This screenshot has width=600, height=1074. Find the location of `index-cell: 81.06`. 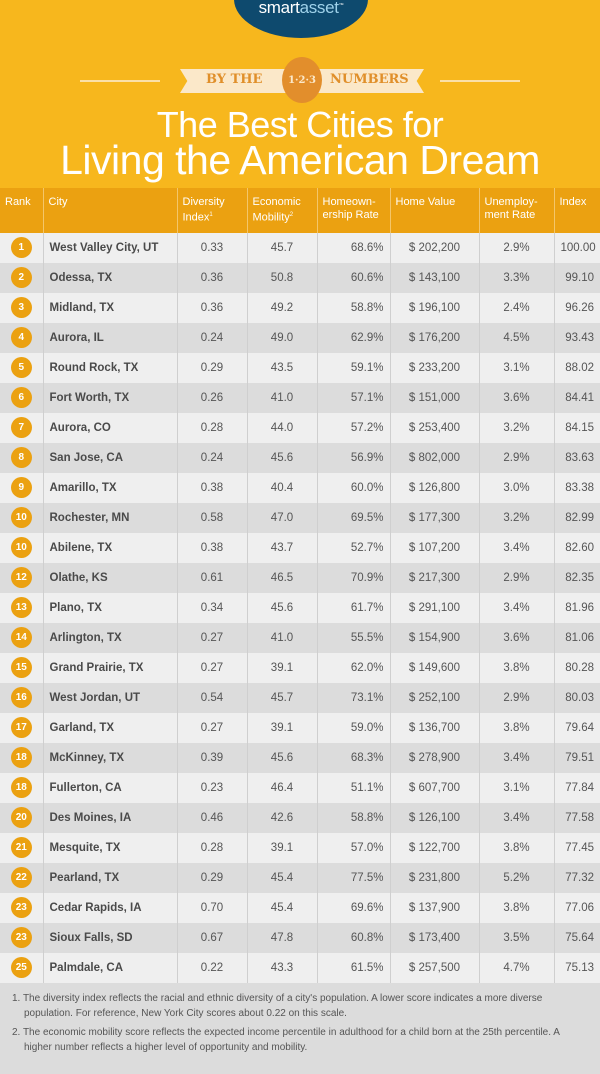

index-cell: 81.06 is located at coordinates (577, 637).